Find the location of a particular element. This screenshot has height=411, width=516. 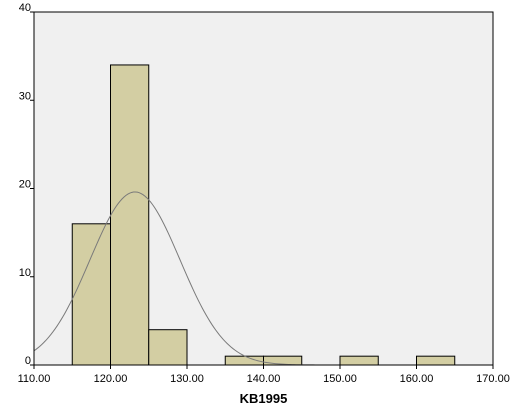

x-axis-title: KB1995 is located at coordinates (264, 398).